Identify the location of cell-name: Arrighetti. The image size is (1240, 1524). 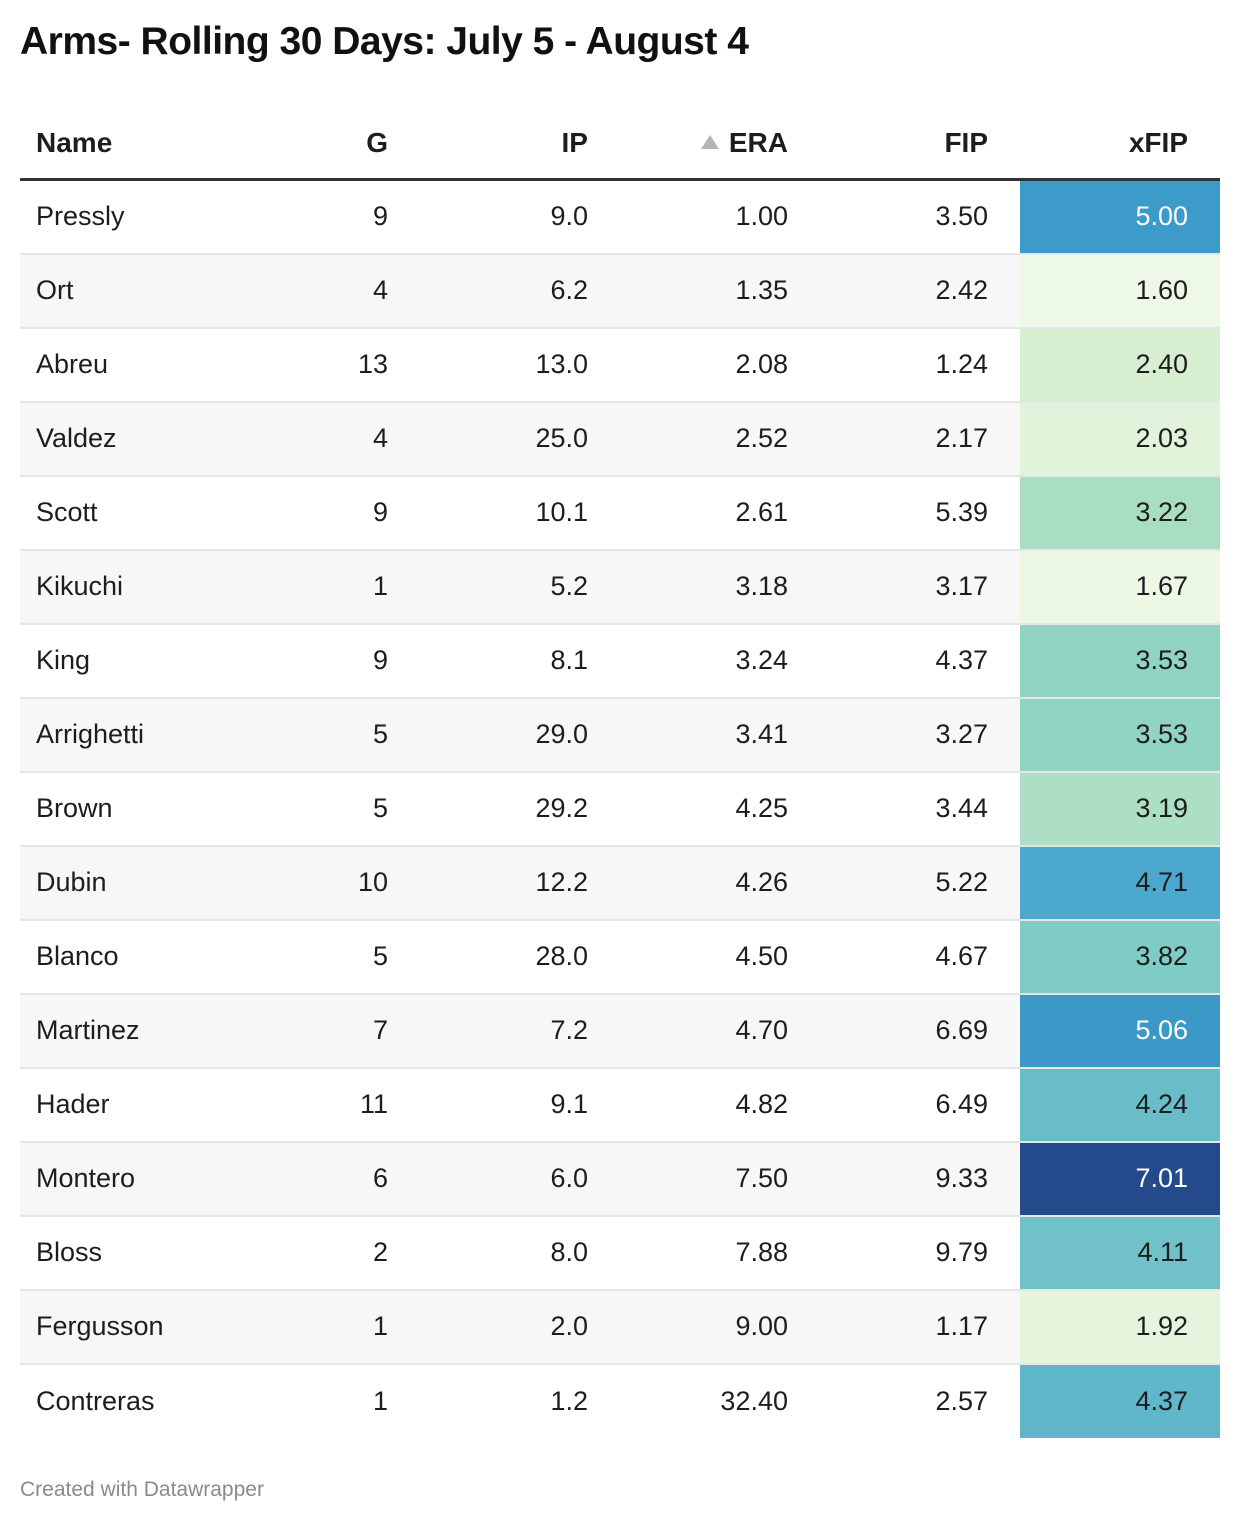
(120, 735).